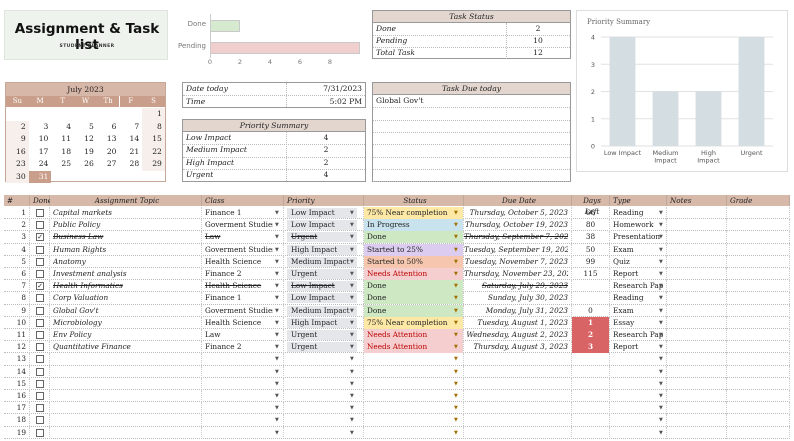 This screenshot has height=441, width=794. What do you see at coordinates (92, 347) in the screenshot?
I see `topic-cell: Quantitative Finance` at bounding box center [92, 347].